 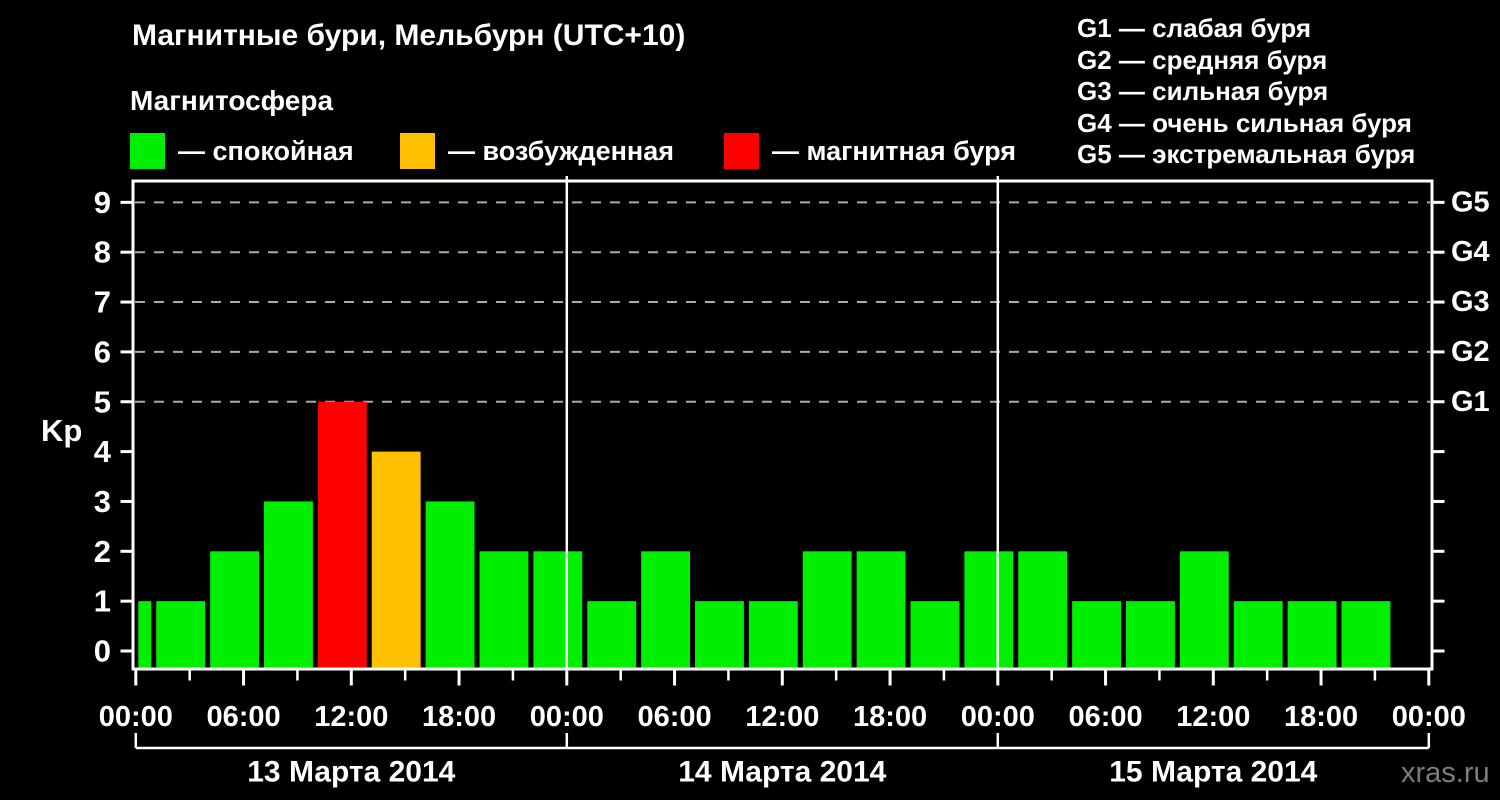 I want to click on g-scale-label: G3, so click(x=1470, y=302).